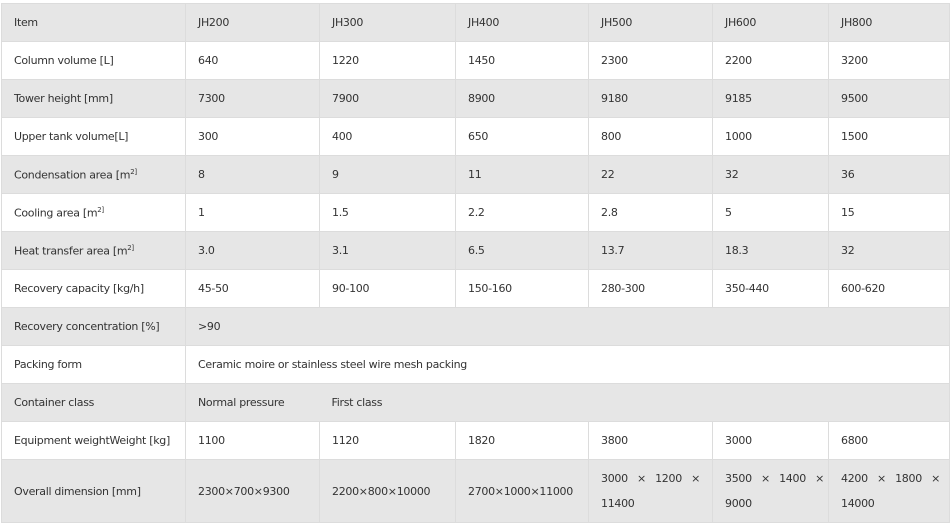  Describe the element at coordinates (889, 491) in the screenshot. I see `table-cell: 4200 × 1800 × 14000` at that location.